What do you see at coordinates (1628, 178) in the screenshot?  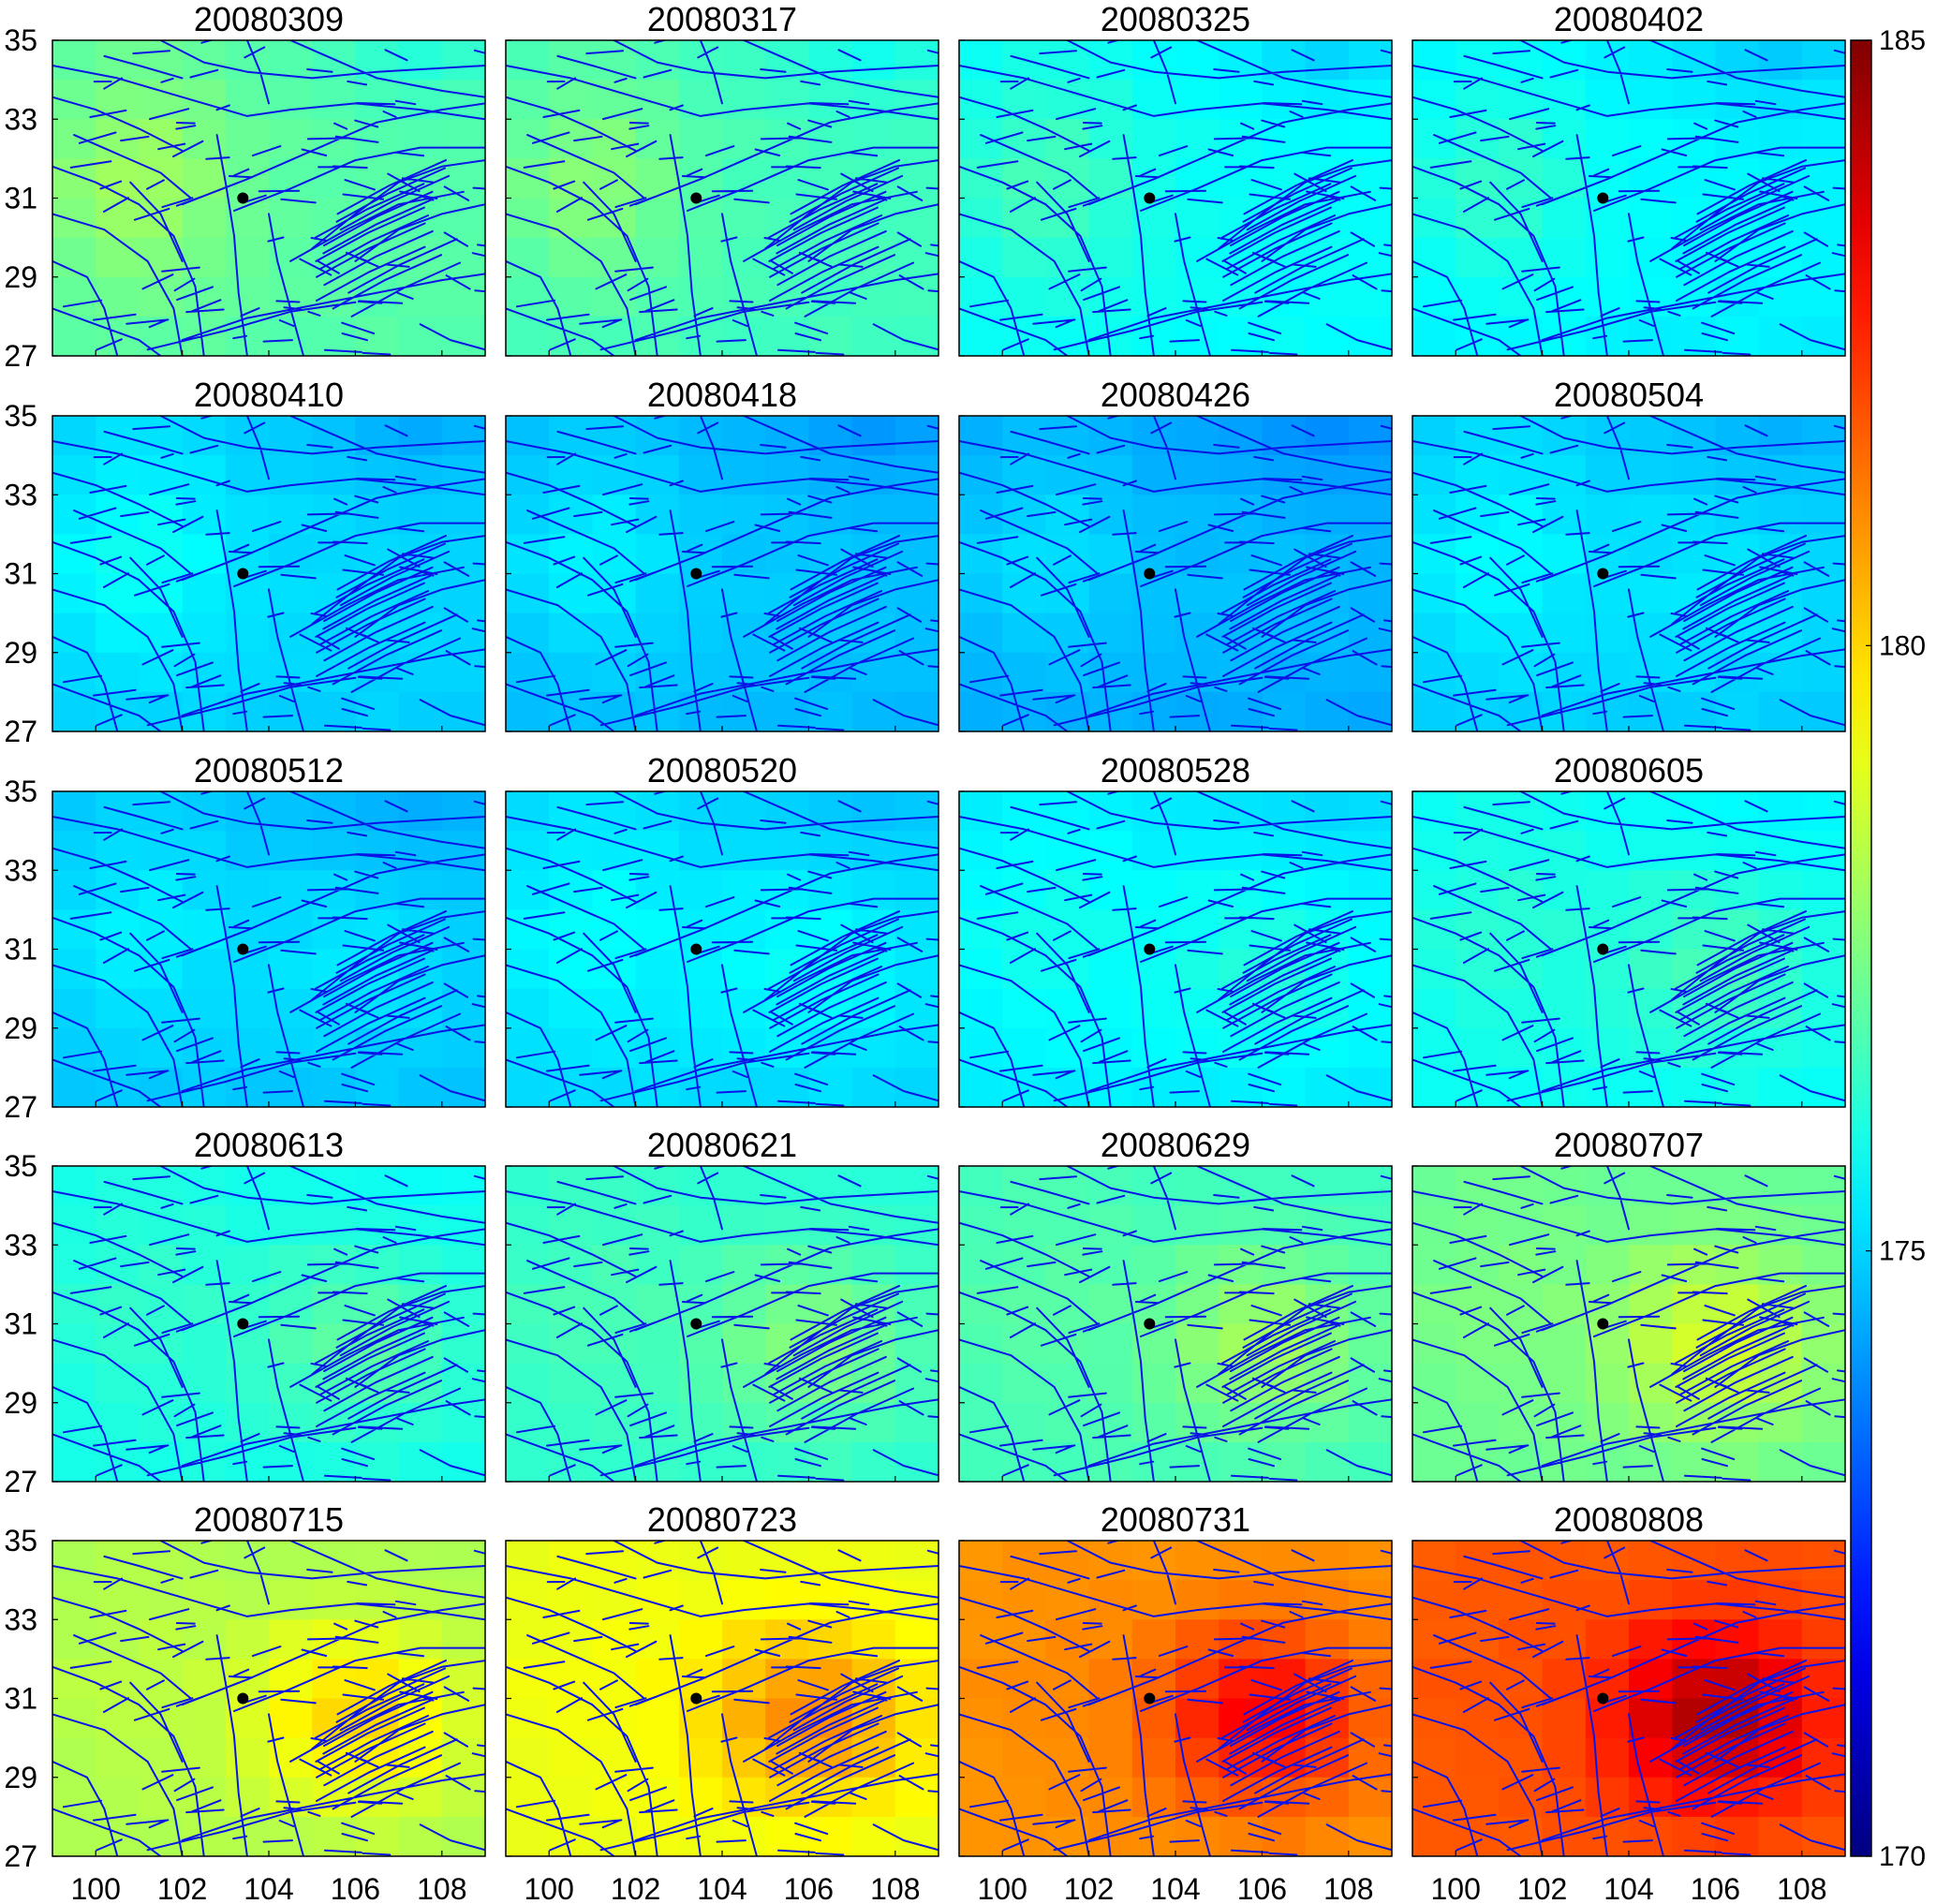 I see `map-panel-20080402: 20080402` at bounding box center [1628, 178].